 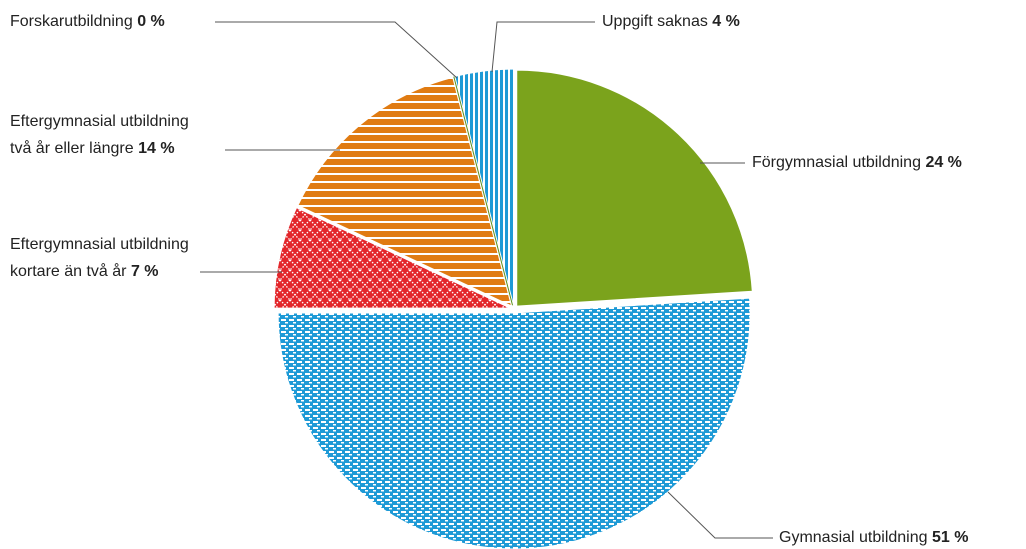 I want to click on category-label: Förgymnasial utbildning, so click(x=836, y=162).